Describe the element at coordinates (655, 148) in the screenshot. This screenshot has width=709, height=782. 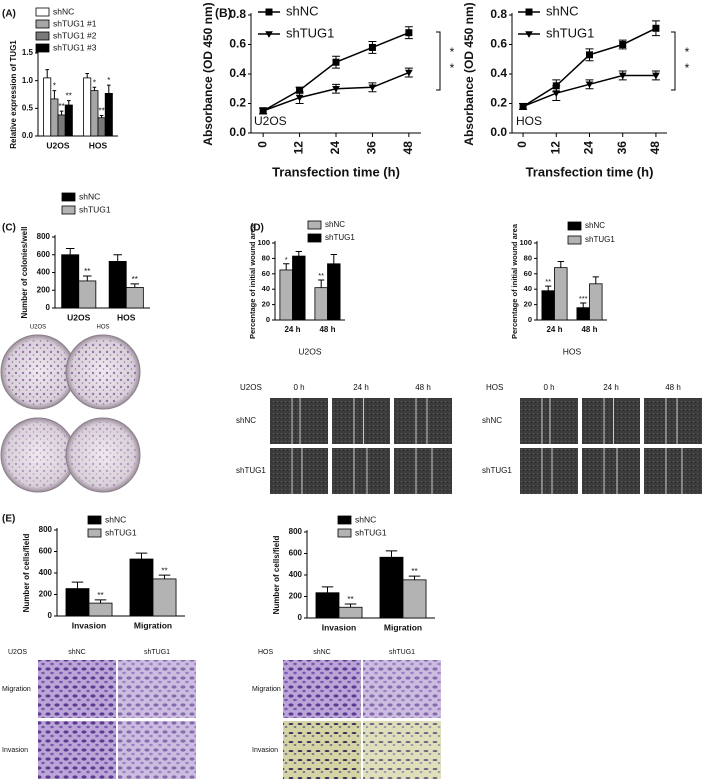
I see `x-tick-label: 48` at that location.